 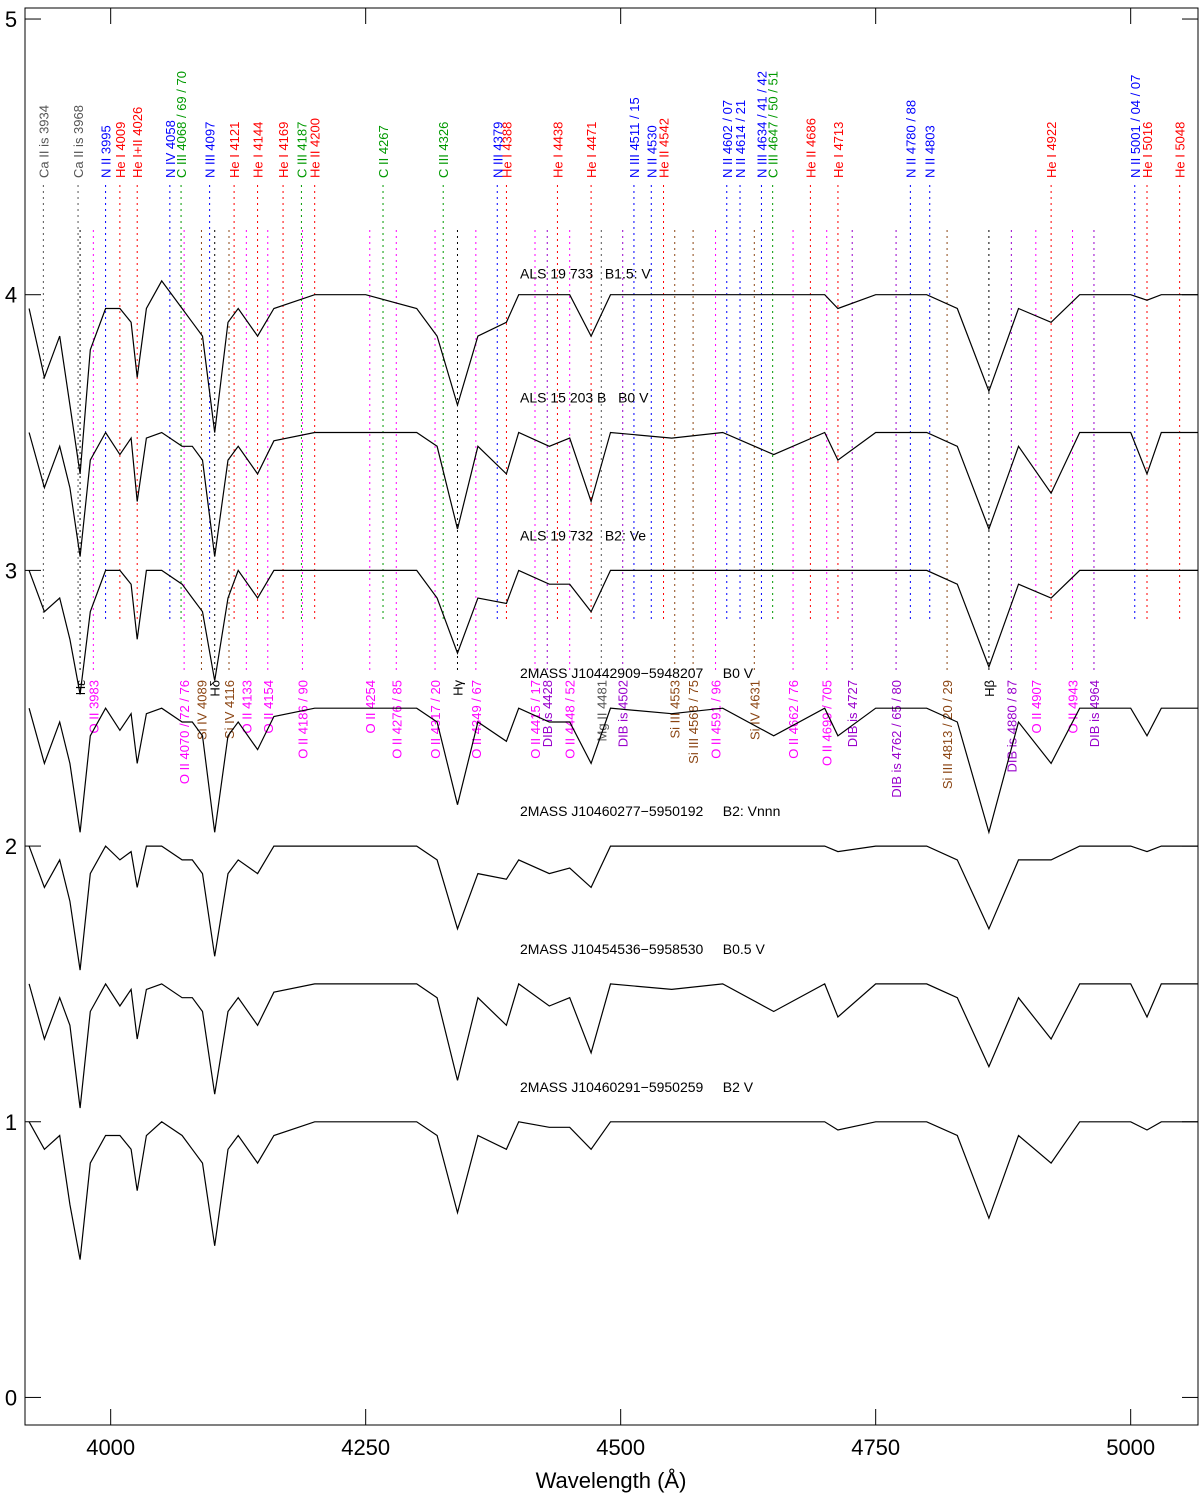 I want to click on spectrum-label: ALS 19 733 B1.5: V, so click(x=585, y=273).